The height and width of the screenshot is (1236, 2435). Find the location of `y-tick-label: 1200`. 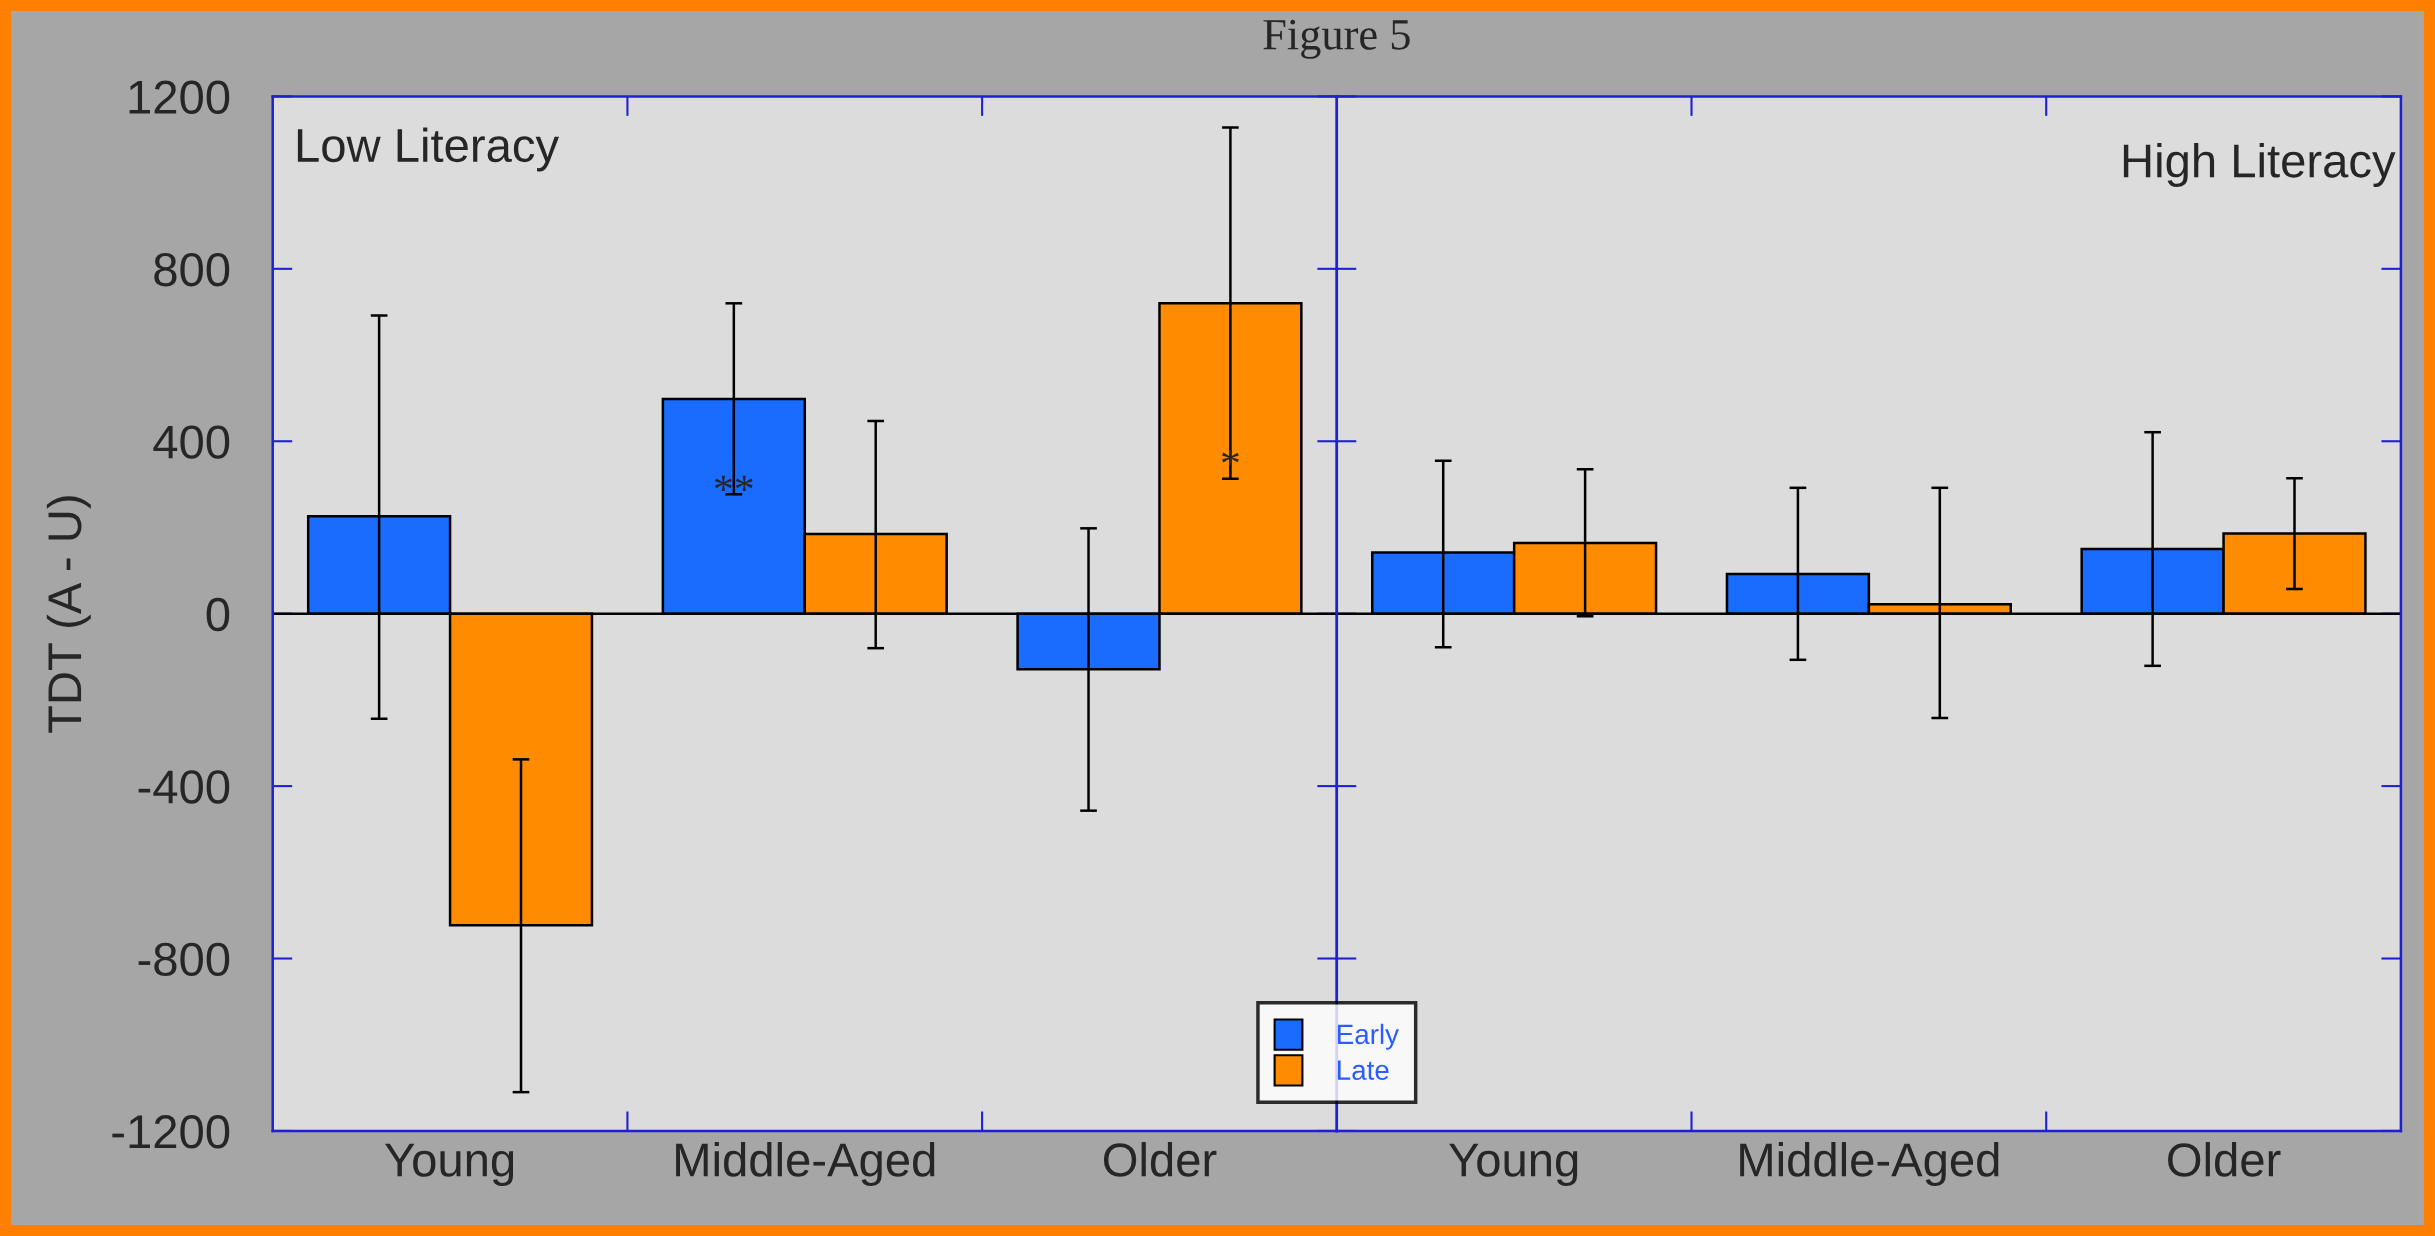

y-tick-label: 1200 is located at coordinates (179, 97).